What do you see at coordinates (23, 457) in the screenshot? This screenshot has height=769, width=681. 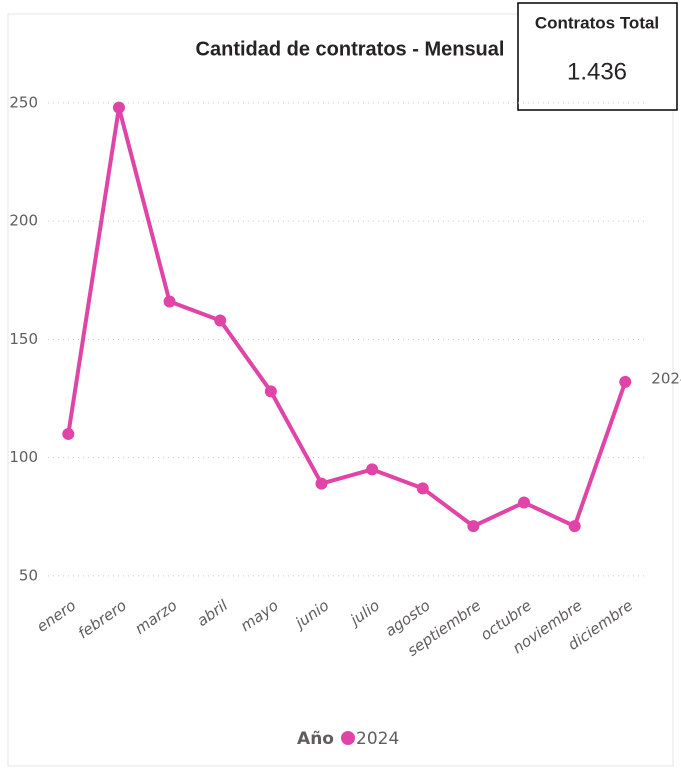 I see `y-tick-label: 100` at bounding box center [23, 457].